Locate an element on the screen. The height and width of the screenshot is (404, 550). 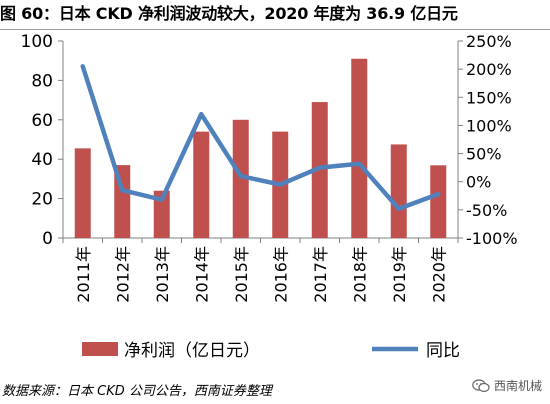
x-tick-label: 2017年 is located at coordinates (320, 274).